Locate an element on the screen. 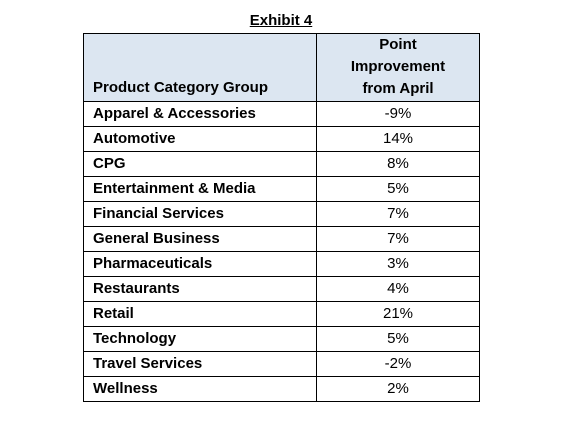 The image size is (562, 422). table-row: Financial Services 7% is located at coordinates (281, 214).